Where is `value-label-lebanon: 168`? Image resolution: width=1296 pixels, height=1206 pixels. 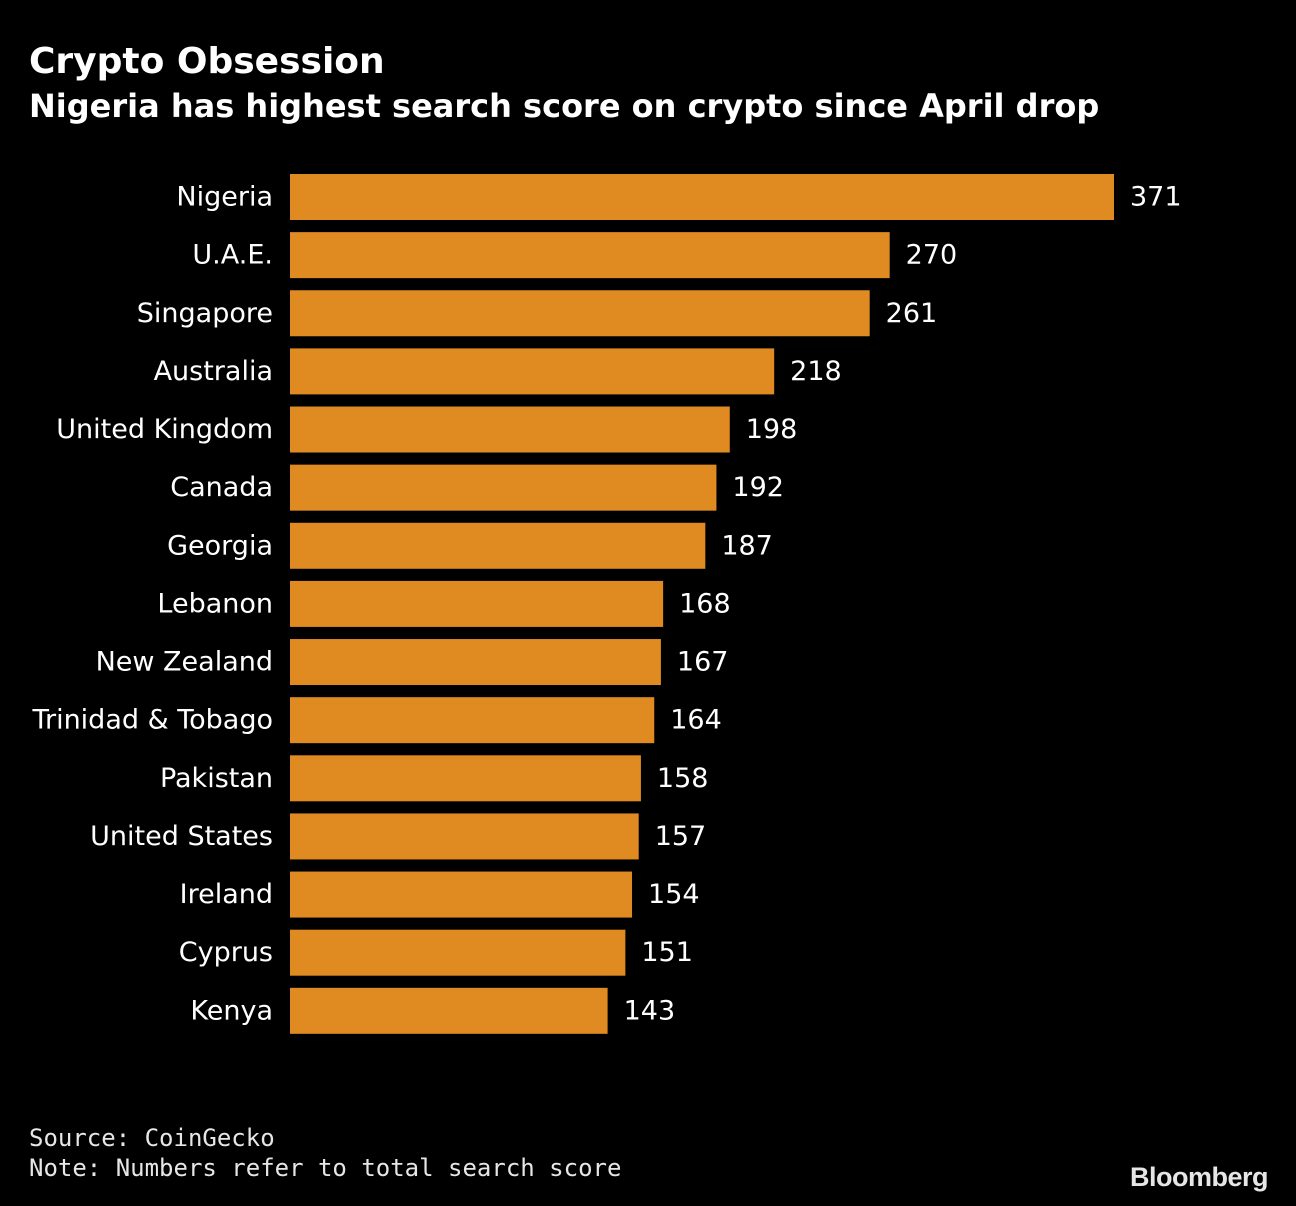
value-label-lebanon: 168 is located at coordinates (705, 603).